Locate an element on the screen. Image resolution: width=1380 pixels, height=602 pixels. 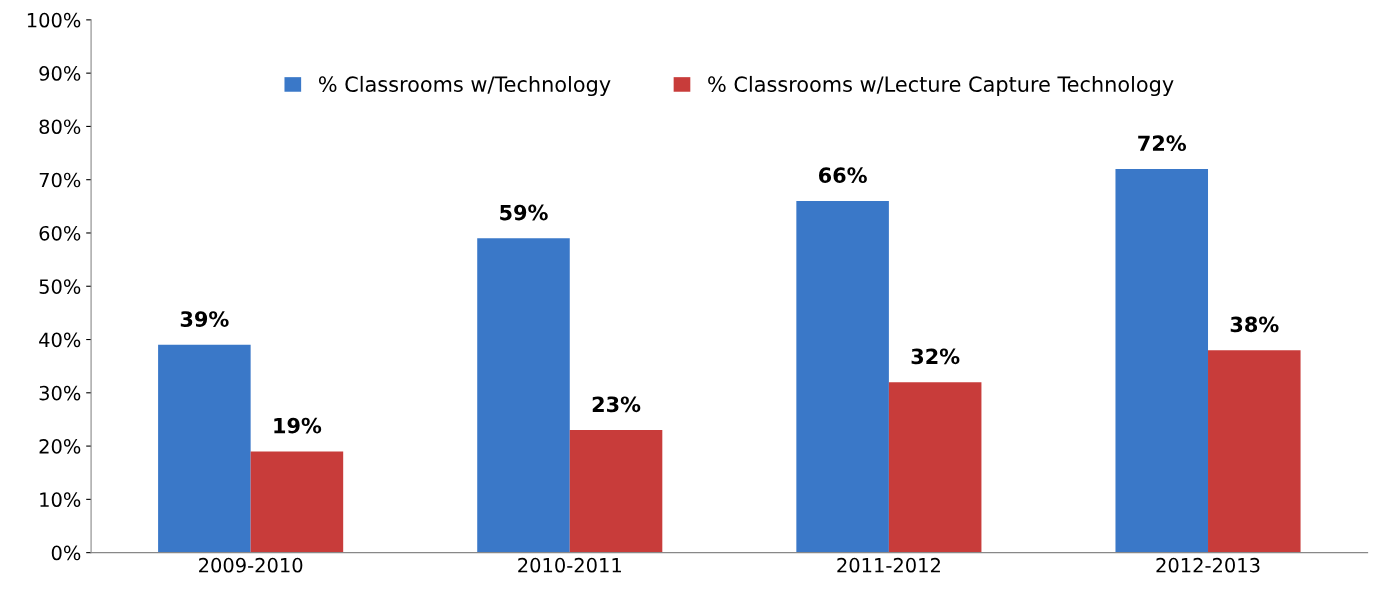
y-tick-label: 10% is located at coordinates (60, 500).